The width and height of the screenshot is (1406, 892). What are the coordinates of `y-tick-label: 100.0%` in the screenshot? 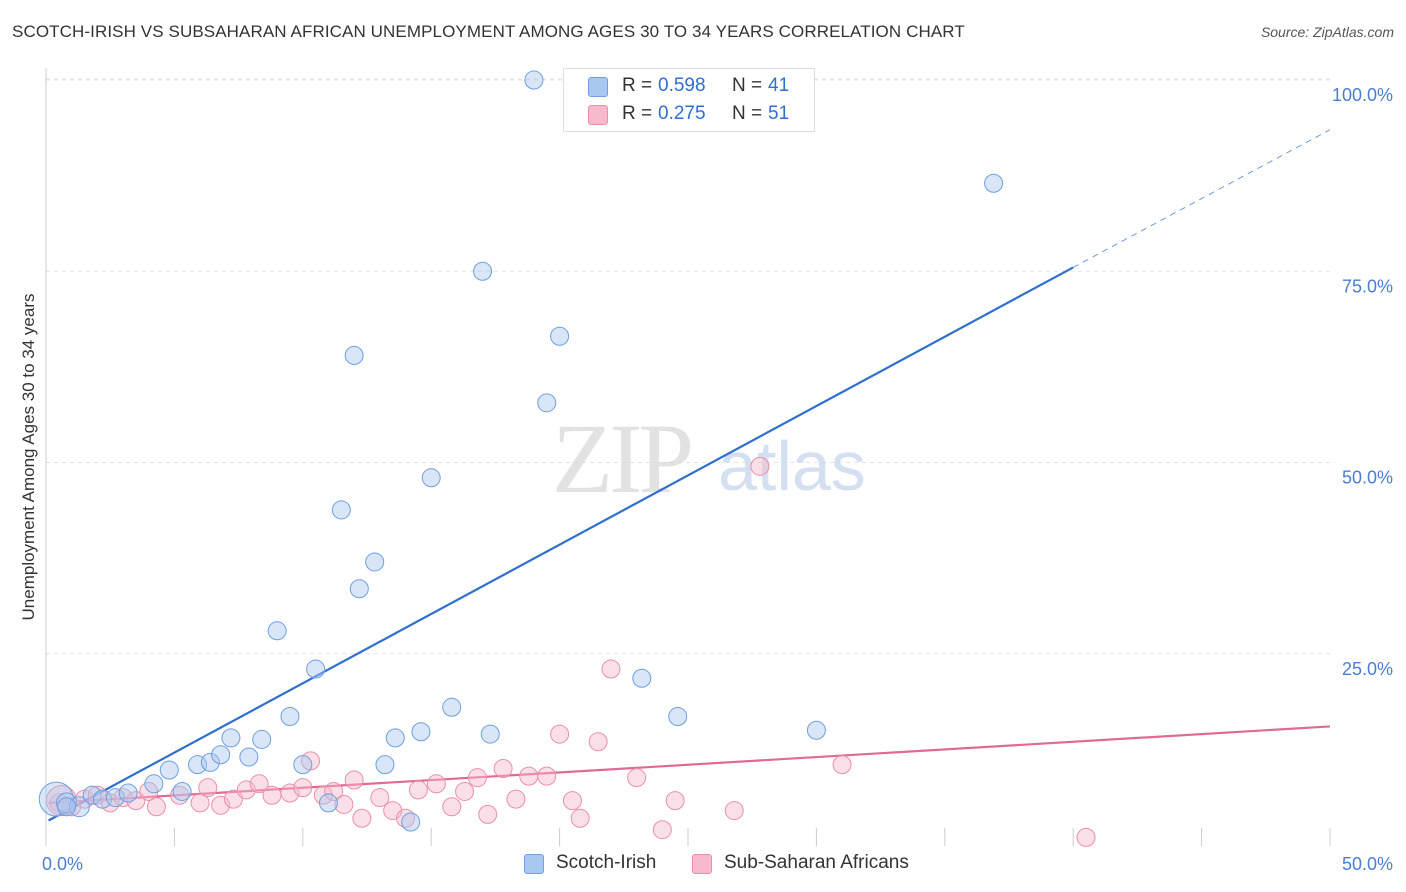 It's located at (1362, 95).